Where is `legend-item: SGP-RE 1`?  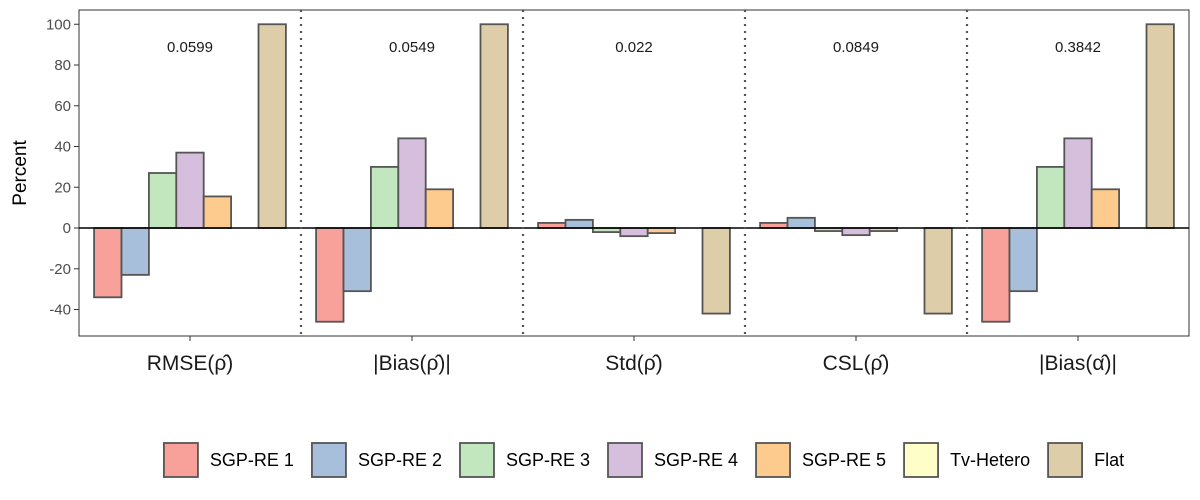 legend-item: SGP-RE 1 is located at coordinates (228, 460).